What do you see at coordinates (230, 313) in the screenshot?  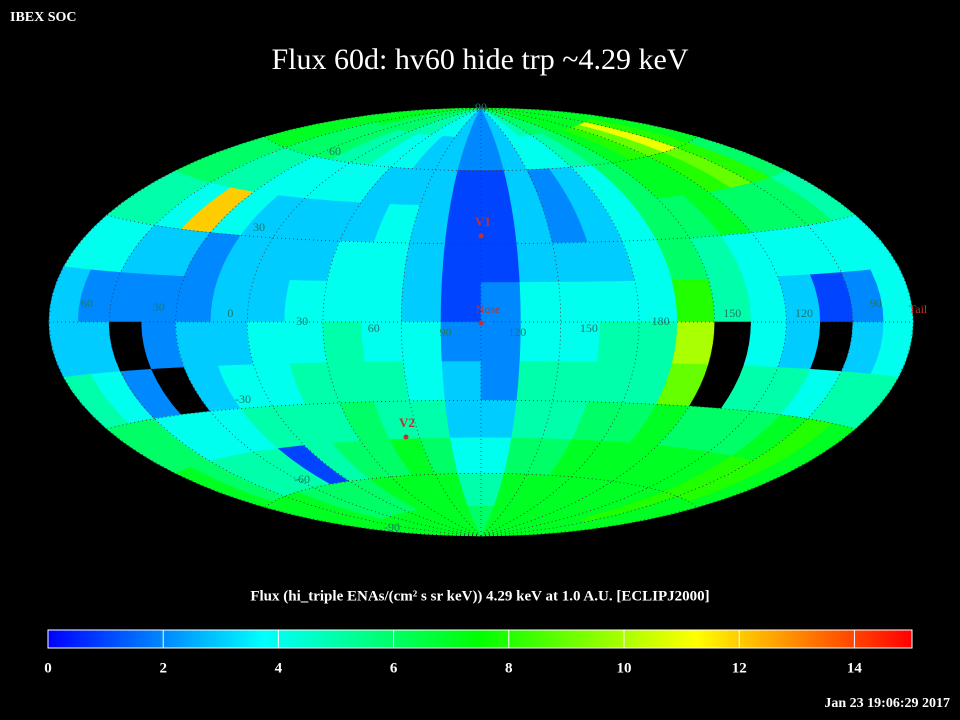 I see `lon-label: 0` at bounding box center [230, 313].